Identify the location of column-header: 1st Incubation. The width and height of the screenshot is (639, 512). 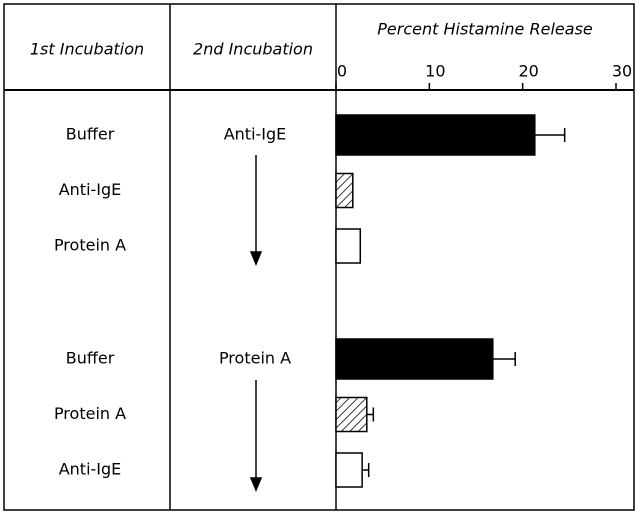
(87, 49).